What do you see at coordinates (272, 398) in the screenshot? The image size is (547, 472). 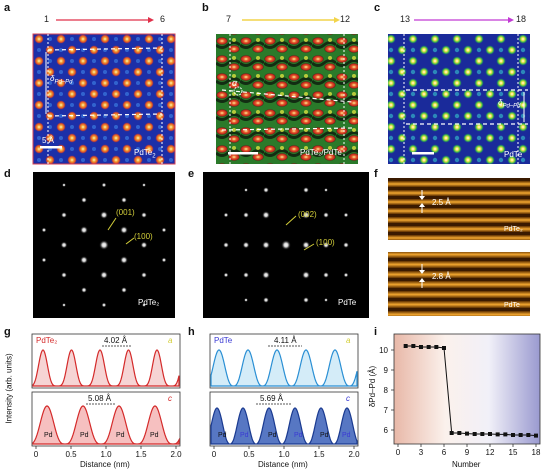 I see `h-bottom-distance: 5.69 Å` at bounding box center [272, 398].